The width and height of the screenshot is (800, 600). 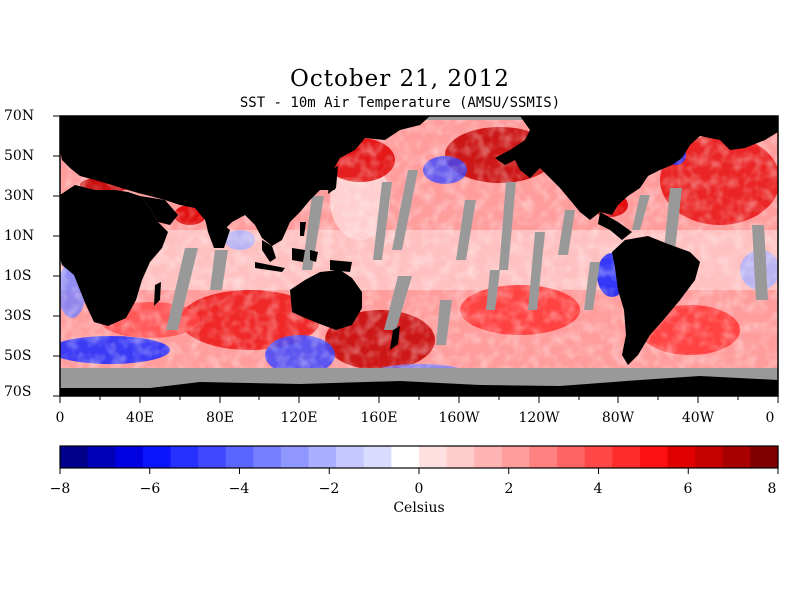 What do you see at coordinates (299, 418) in the screenshot?
I see `lon-label: 120E` at bounding box center [299, 418].